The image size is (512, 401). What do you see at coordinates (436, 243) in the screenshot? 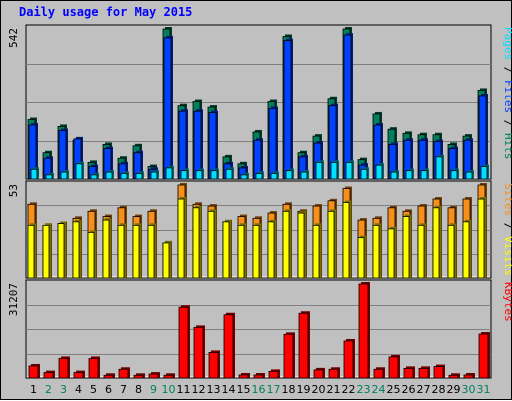
I see `bar-sites-day-28-face` at bounding box center [436, 243].